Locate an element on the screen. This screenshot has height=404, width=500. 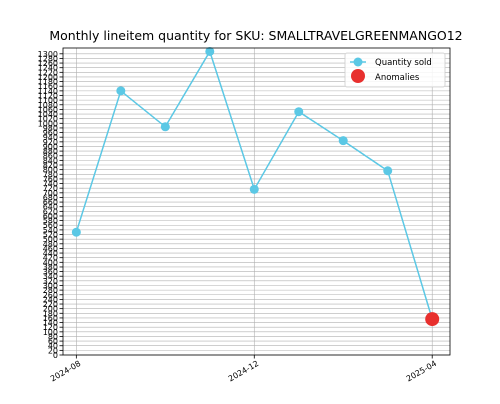
y-tick-label: 140 is located at coordinates (50, 323).